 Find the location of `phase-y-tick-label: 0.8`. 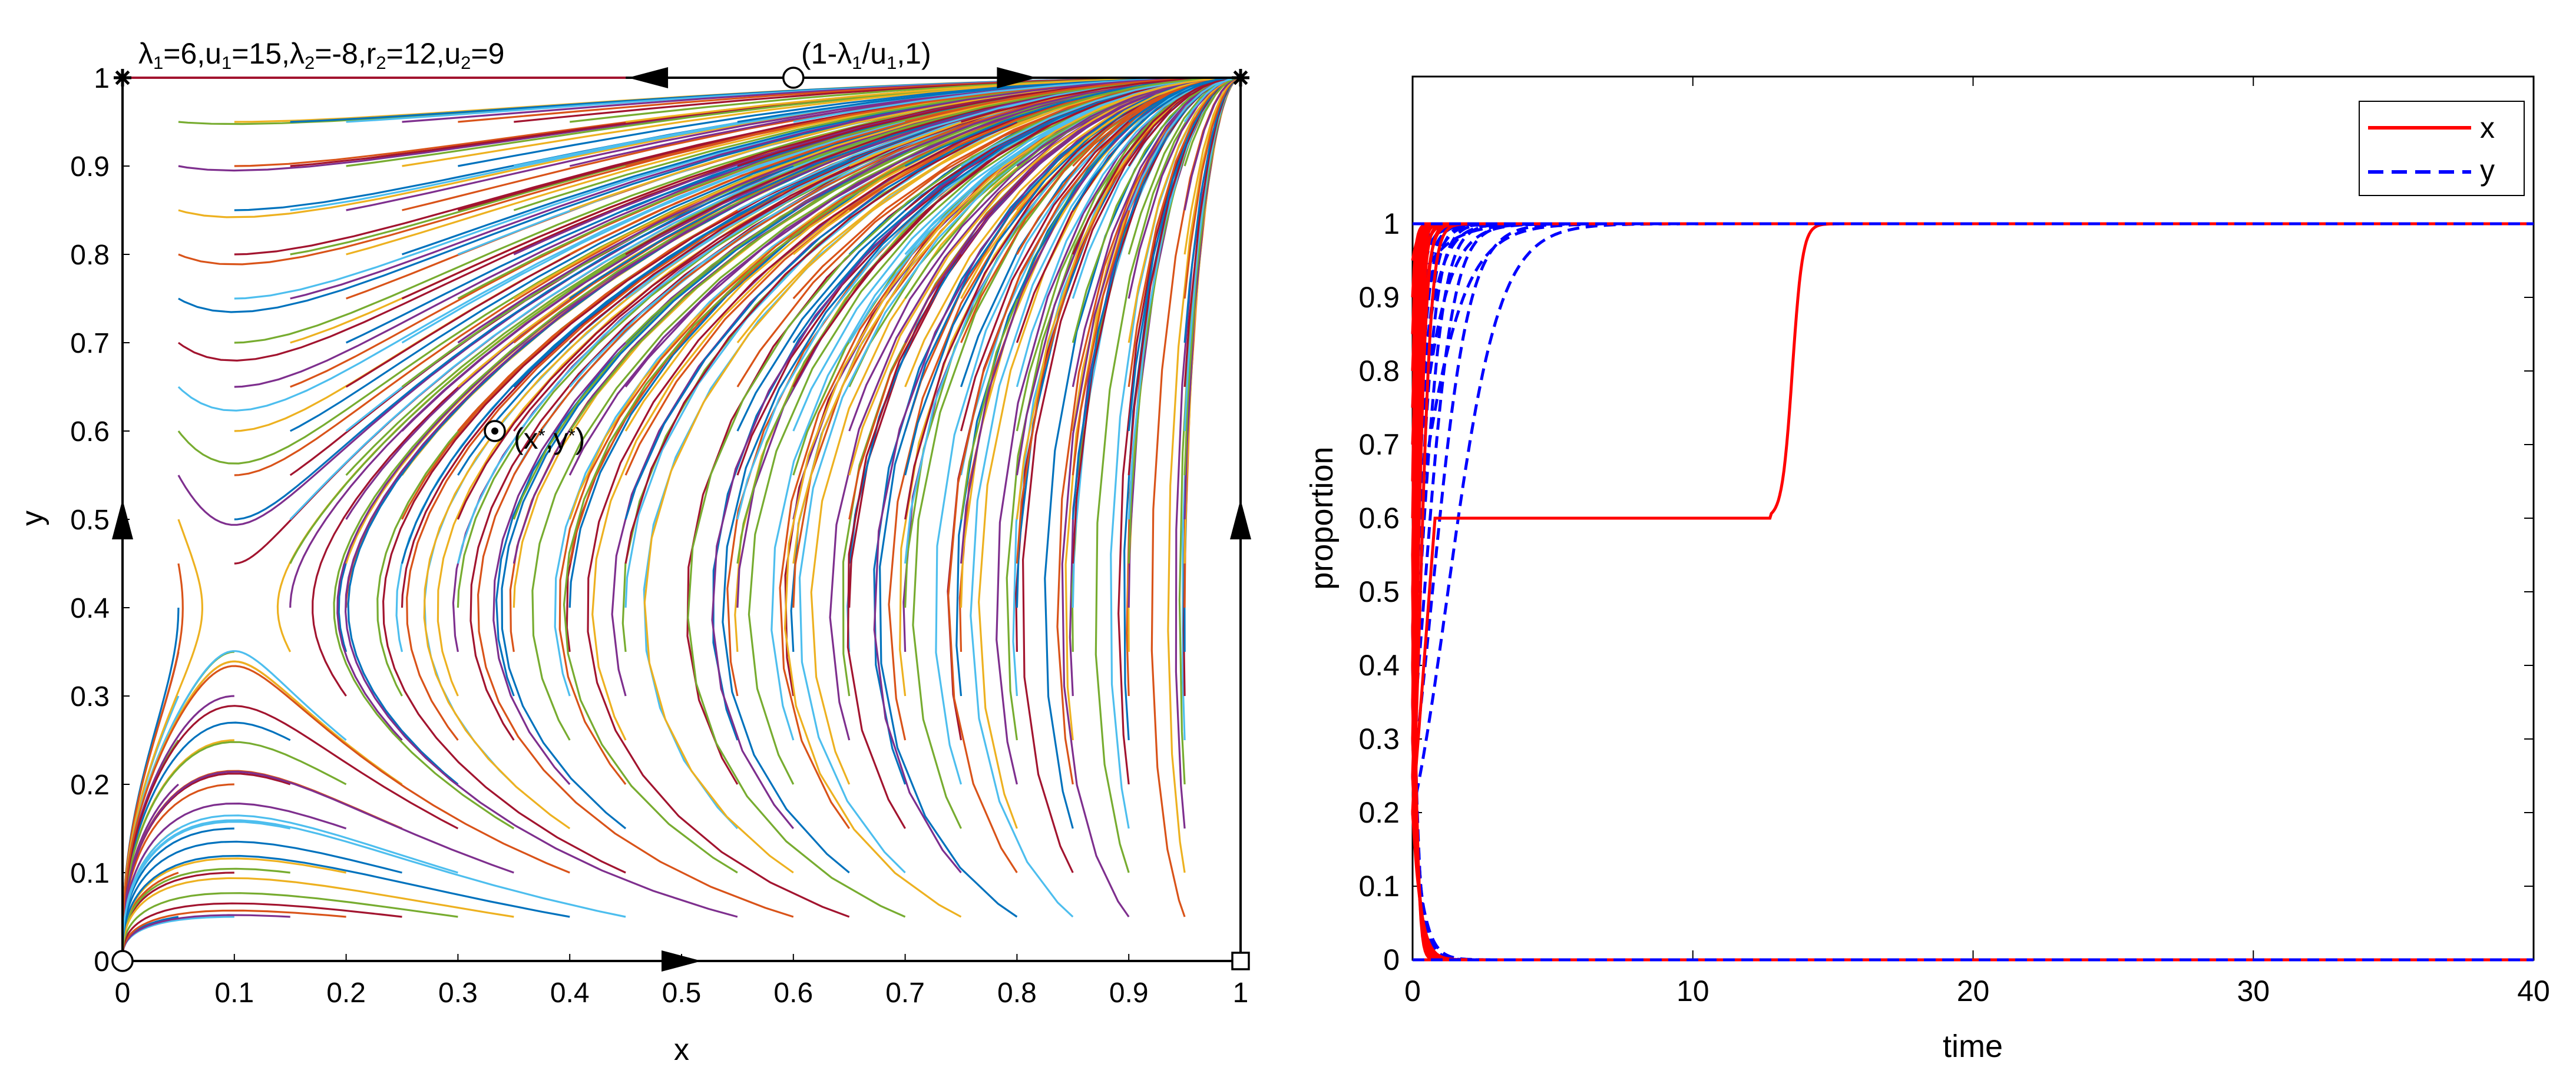

phase-y-tick-label: 0.8 is located at coordinates (90, 255).